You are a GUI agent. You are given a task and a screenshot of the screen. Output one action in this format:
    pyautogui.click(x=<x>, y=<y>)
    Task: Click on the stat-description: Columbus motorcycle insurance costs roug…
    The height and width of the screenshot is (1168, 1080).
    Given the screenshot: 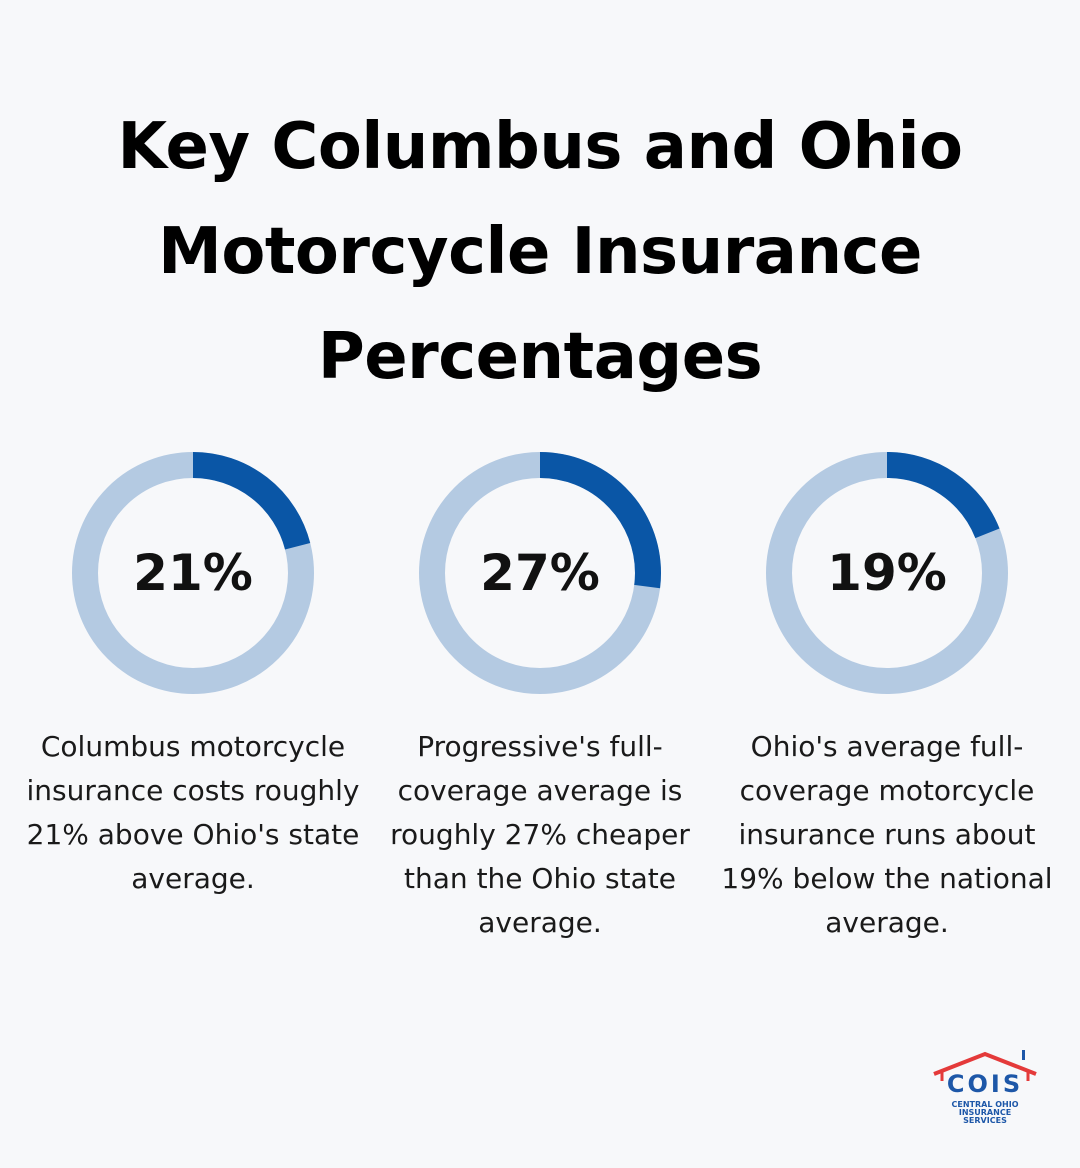 What is the action you would take?
    pyautogui.click(x=193, y=812)
    